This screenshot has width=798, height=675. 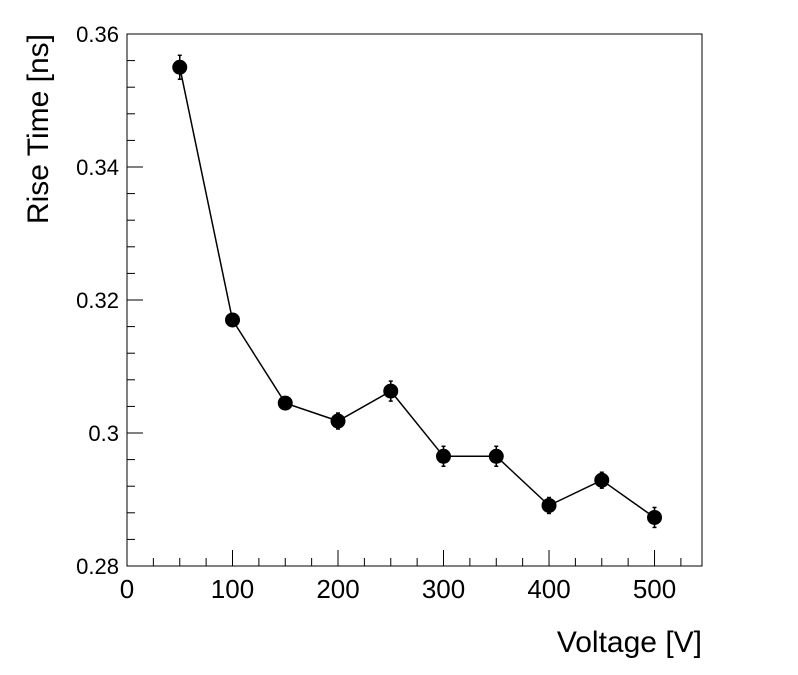 What do you see at coordinates (404, 558) in the screenshot?
I see `x-axis-ticks` at bounding box center [404, 558].